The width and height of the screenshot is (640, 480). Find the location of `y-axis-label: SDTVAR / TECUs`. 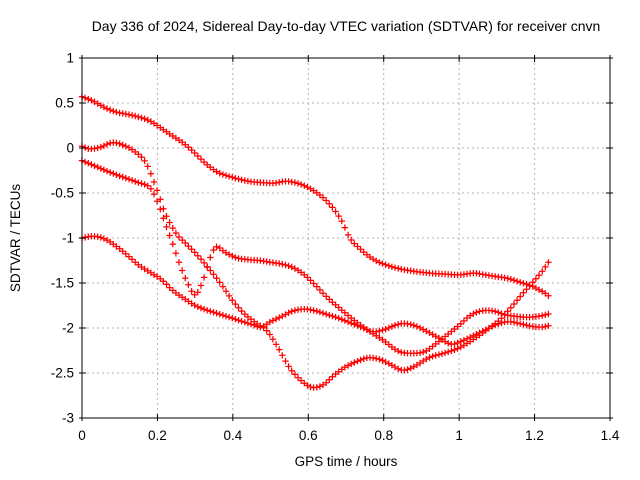

y-axis-label: SDTVAR / TECUs is located at coordinates (15, 238).